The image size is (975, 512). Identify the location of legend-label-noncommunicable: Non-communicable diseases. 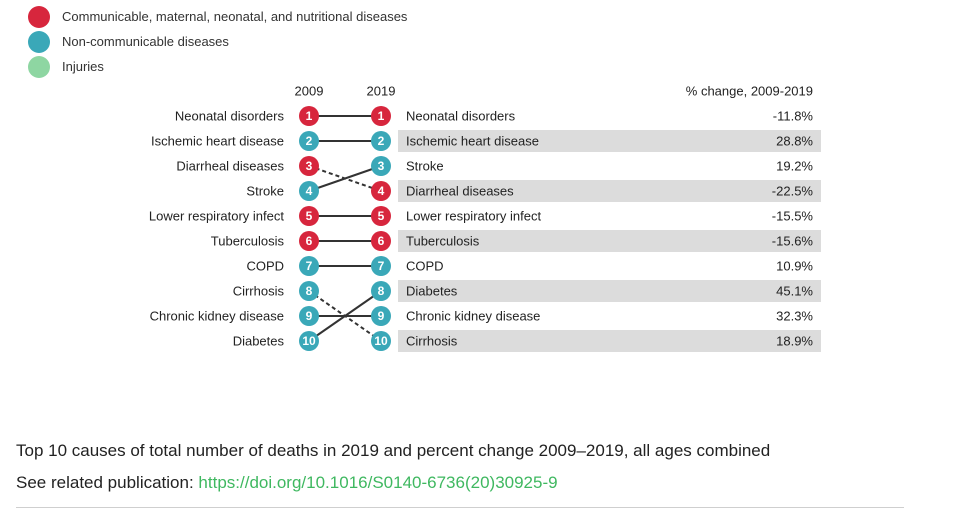
(145, 41).